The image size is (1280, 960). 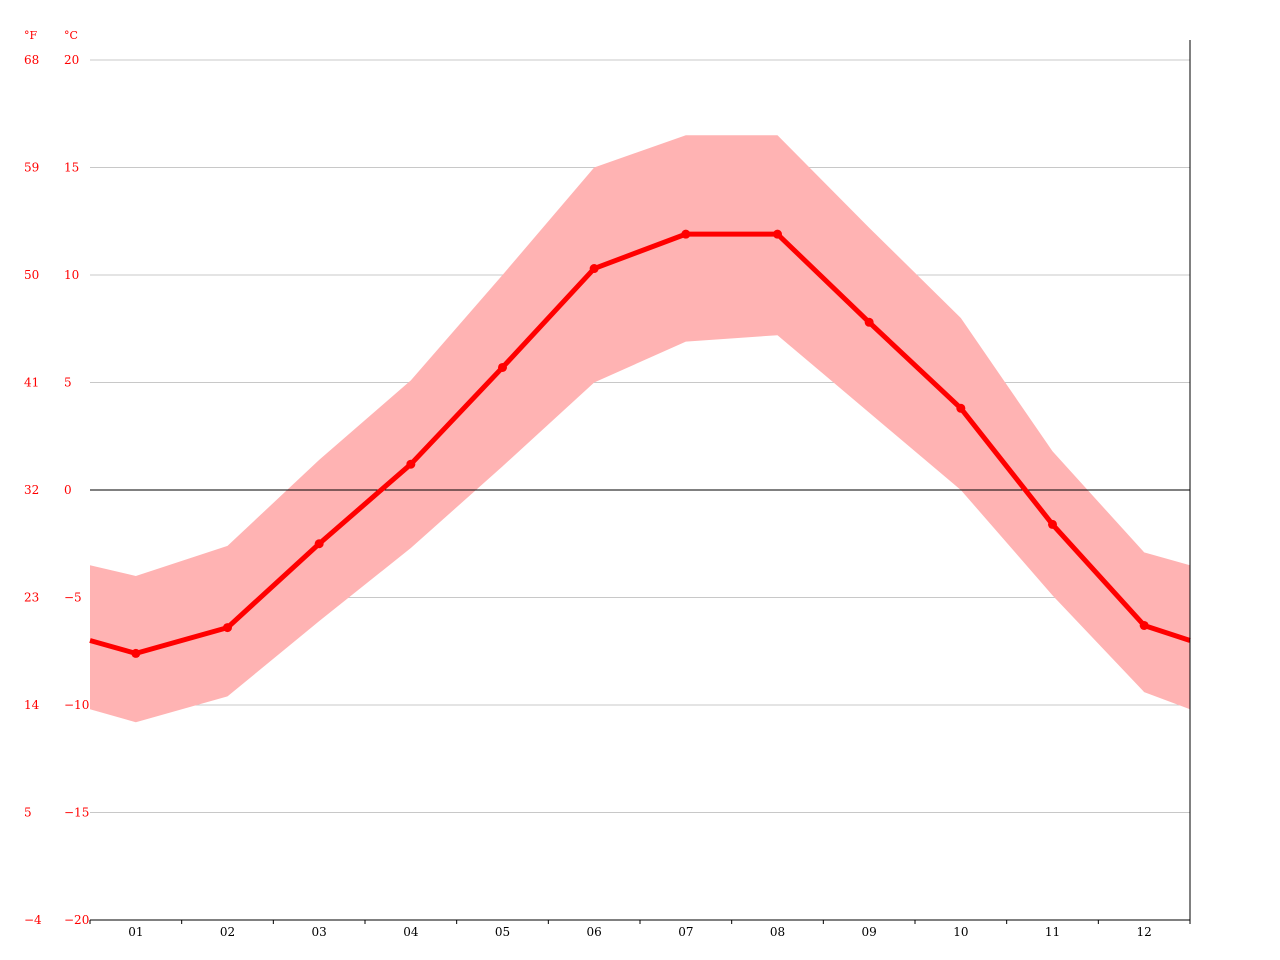 I want to click on x-tick-label: 03, so click(x=319, y=932).